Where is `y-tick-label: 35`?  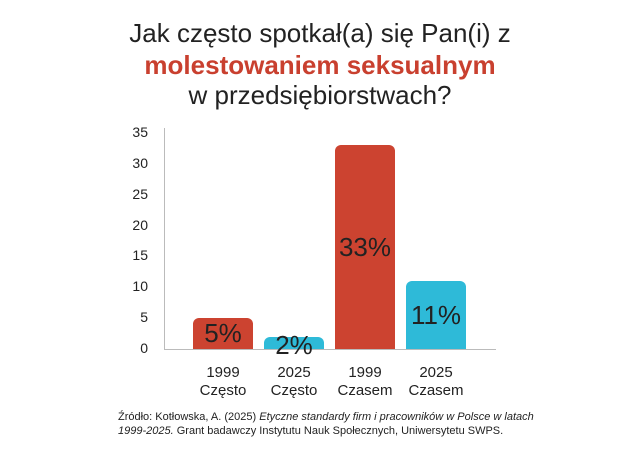
y-tick-label: 35 is located at coordinates (140, 132).